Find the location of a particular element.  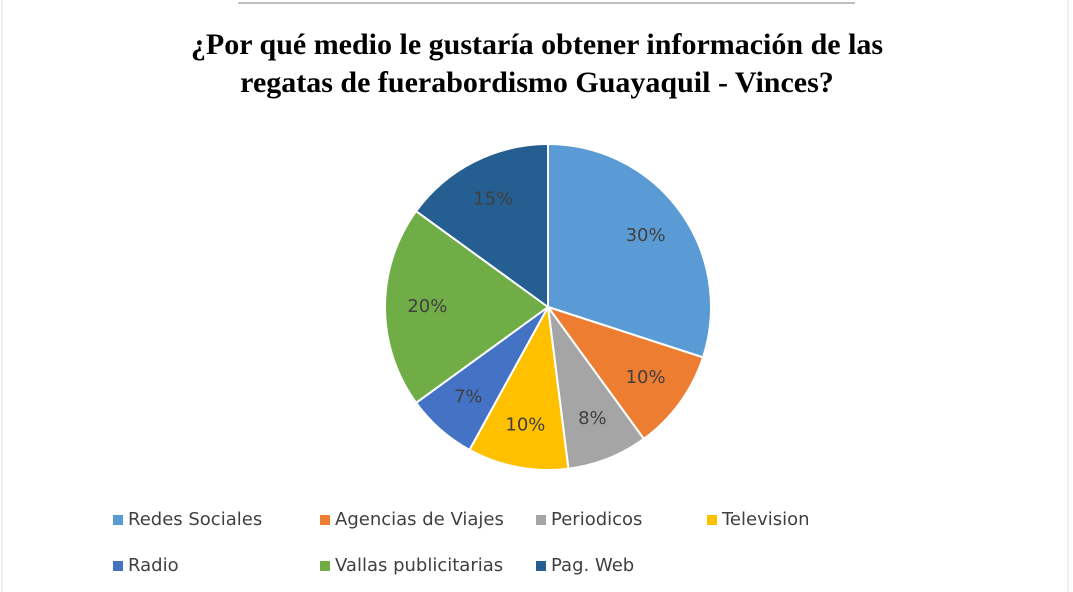

data-label: 8% is located at coordinates (592, 418).